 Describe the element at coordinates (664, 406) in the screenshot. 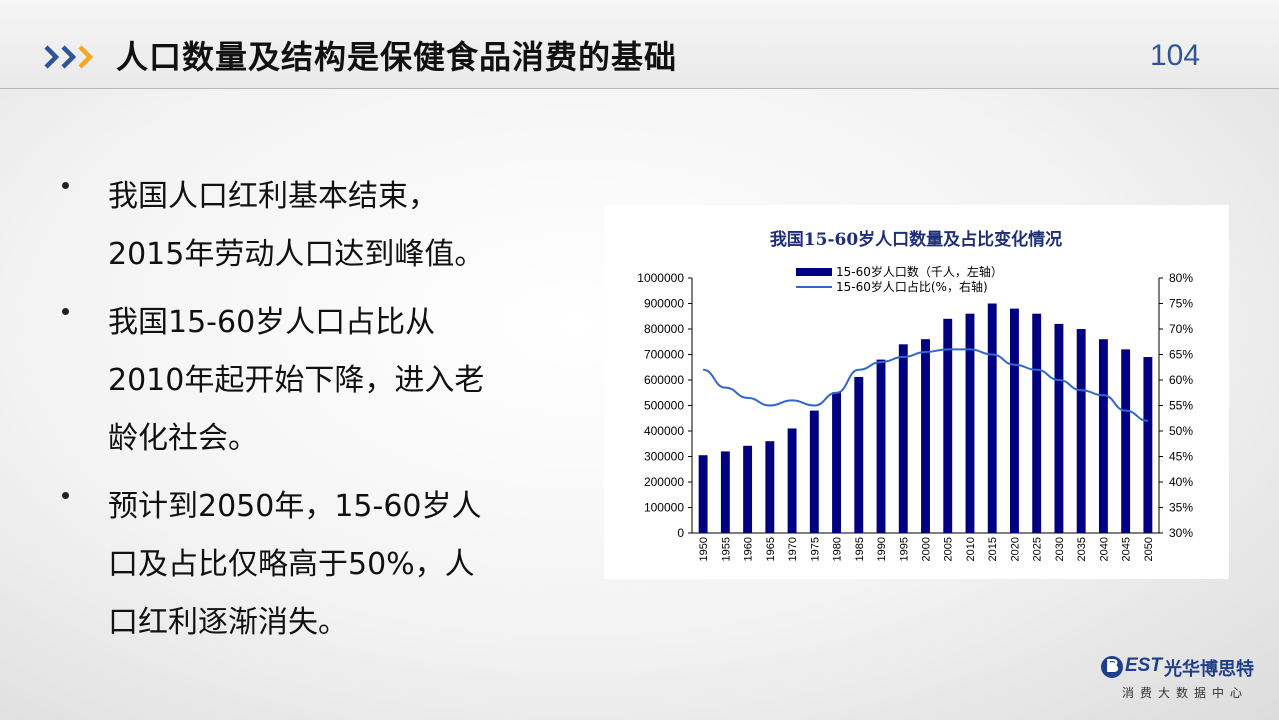

I see `left-tick-label: 500000` at that location.